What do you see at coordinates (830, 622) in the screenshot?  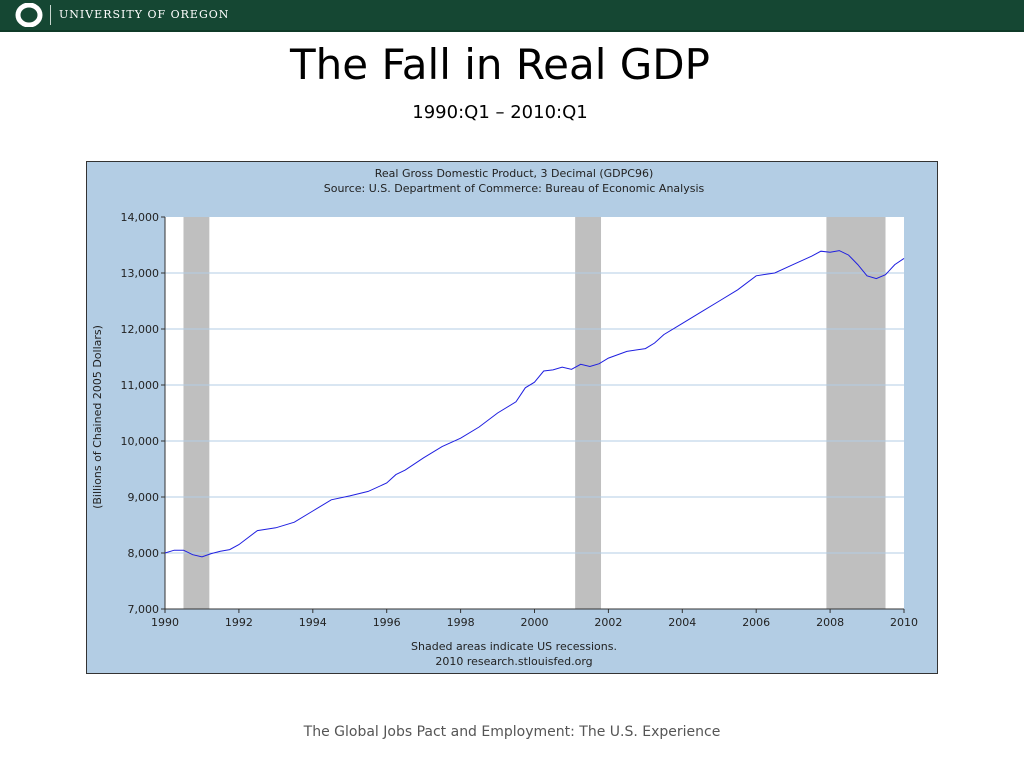 I see `x-tick-label: 2008` at bounding box center [830, 622].